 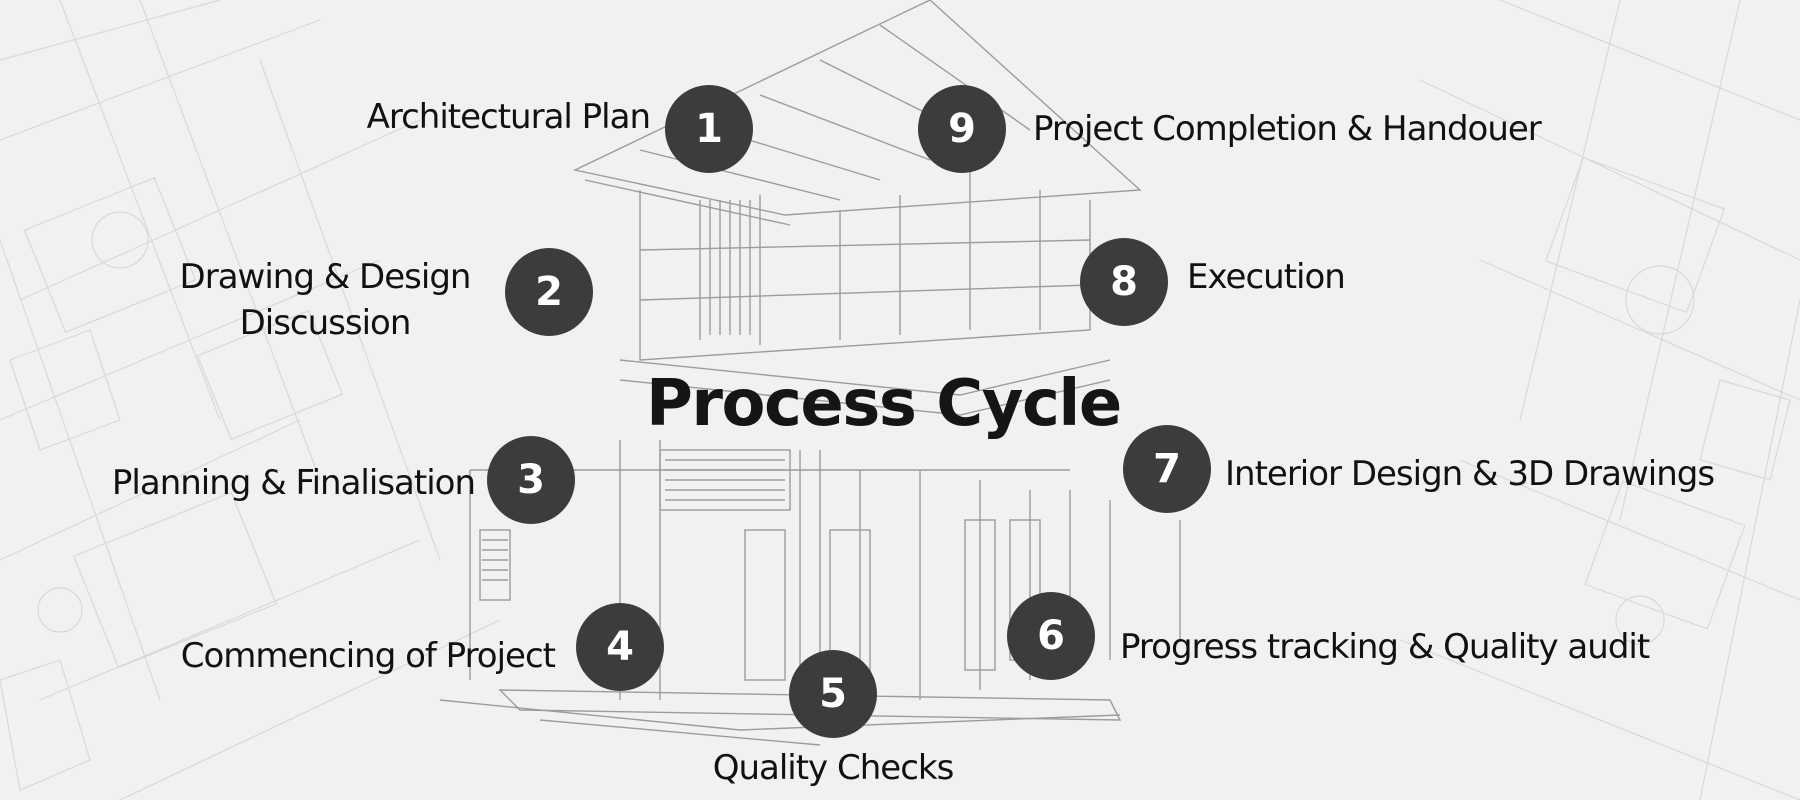 I want to click on step-1-label: Architectural Plan, so click(x=508, y=117).